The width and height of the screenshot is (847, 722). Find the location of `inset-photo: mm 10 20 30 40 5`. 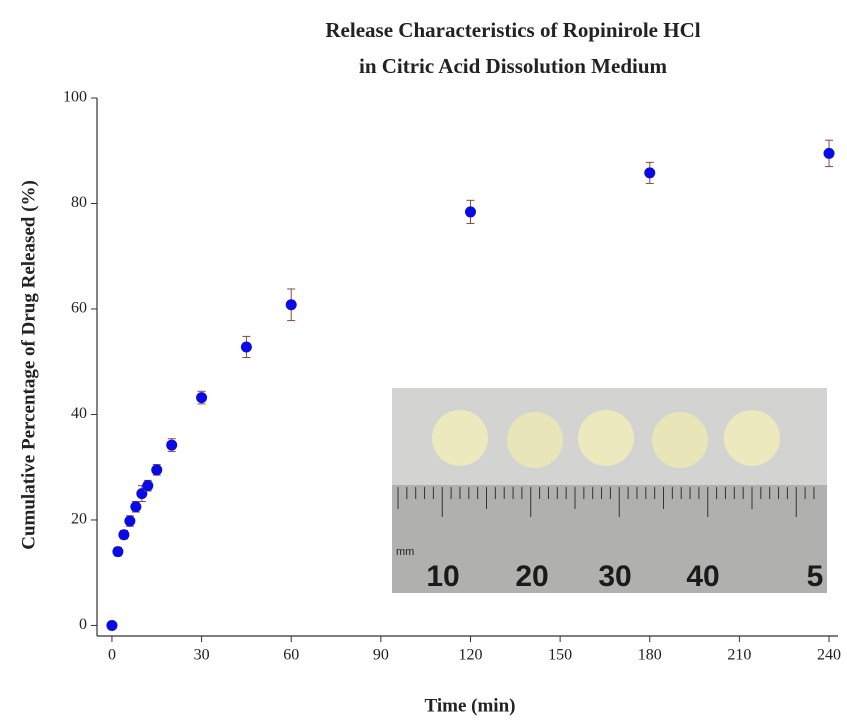

inset-photo: mm 10 20 30 40 5 is located at coordinates (609, 490).